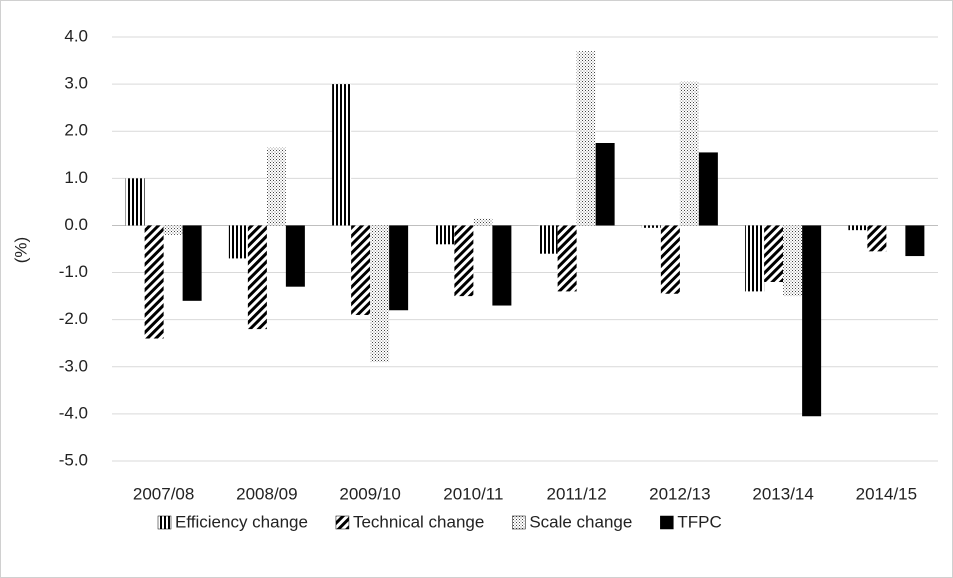 The width and height of the screenshot is (953, 578). I want to click on y-tick-label: 4.0, so click(76, 35).